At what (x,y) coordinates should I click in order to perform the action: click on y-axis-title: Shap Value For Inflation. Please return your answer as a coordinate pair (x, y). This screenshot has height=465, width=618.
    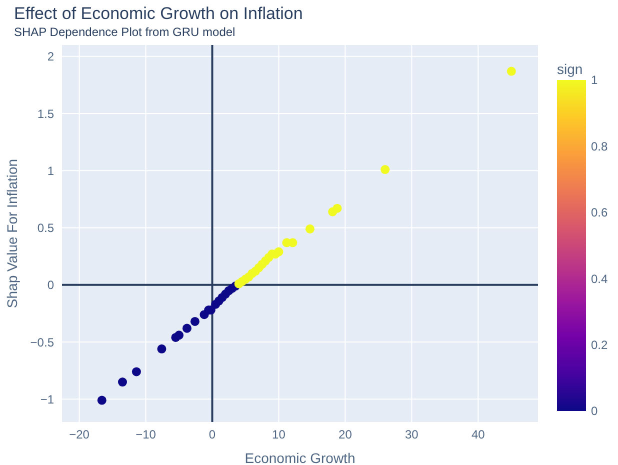
    Looking at the image, I should click on (12, 233).